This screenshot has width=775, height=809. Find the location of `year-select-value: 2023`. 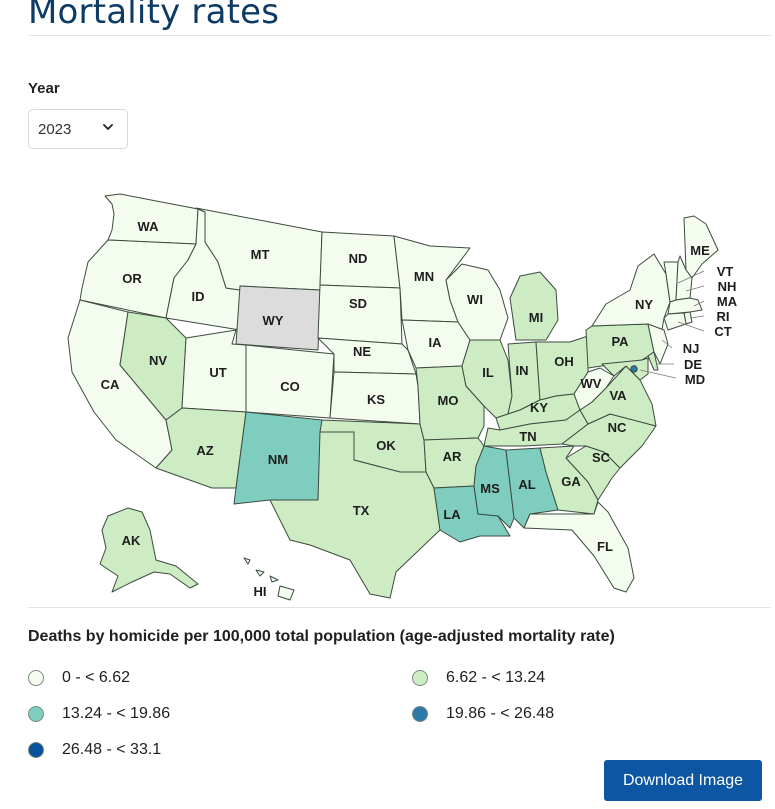

year-select-value: 2023 is located at coordinates (55, 129).